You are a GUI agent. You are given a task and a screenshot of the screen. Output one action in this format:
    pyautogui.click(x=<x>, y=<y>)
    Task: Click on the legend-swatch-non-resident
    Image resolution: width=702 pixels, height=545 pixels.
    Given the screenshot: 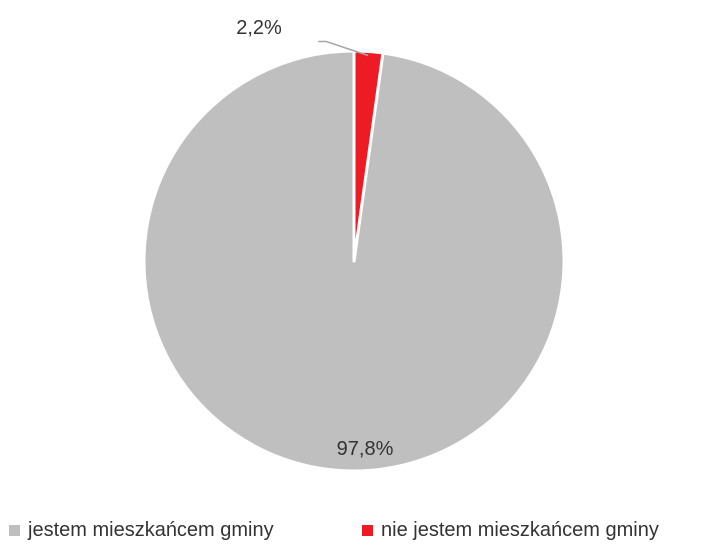 What is the action you would take?
    pyautogui.click(x=367, y=530)
    